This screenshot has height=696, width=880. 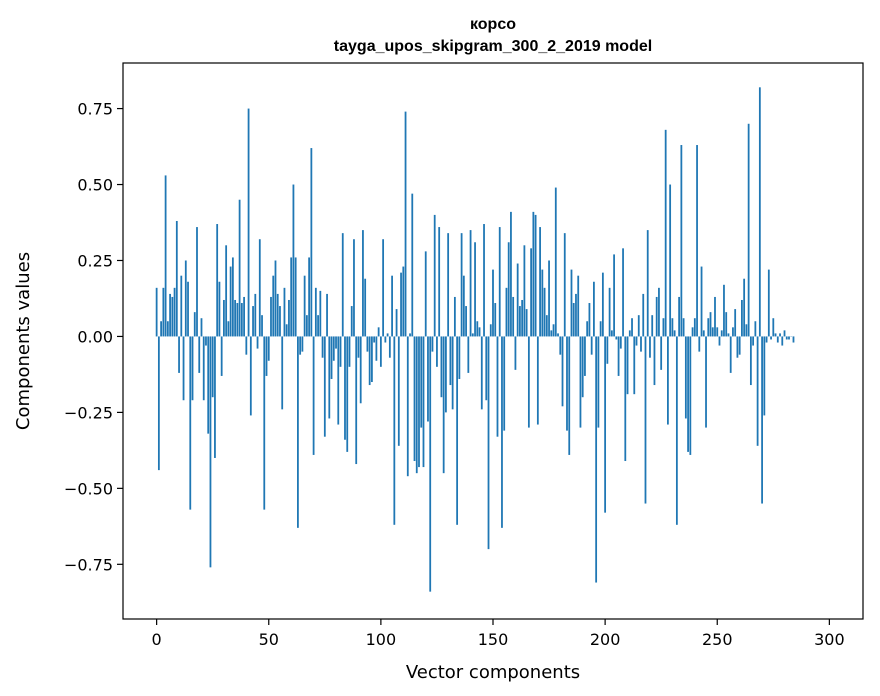 I want to click on x-axis-ticks: 0 50 100 150 200 250 300, so click(x=498, y=634).